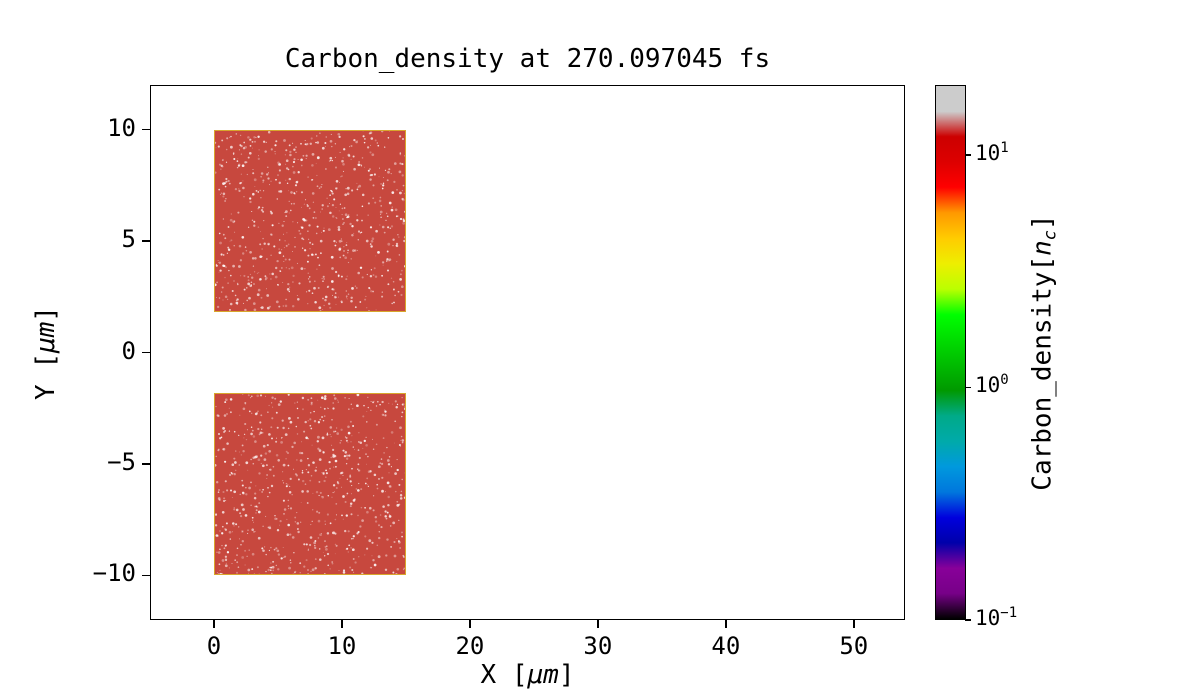  I want to click on y-tick-label: 0, so click(128, 350).